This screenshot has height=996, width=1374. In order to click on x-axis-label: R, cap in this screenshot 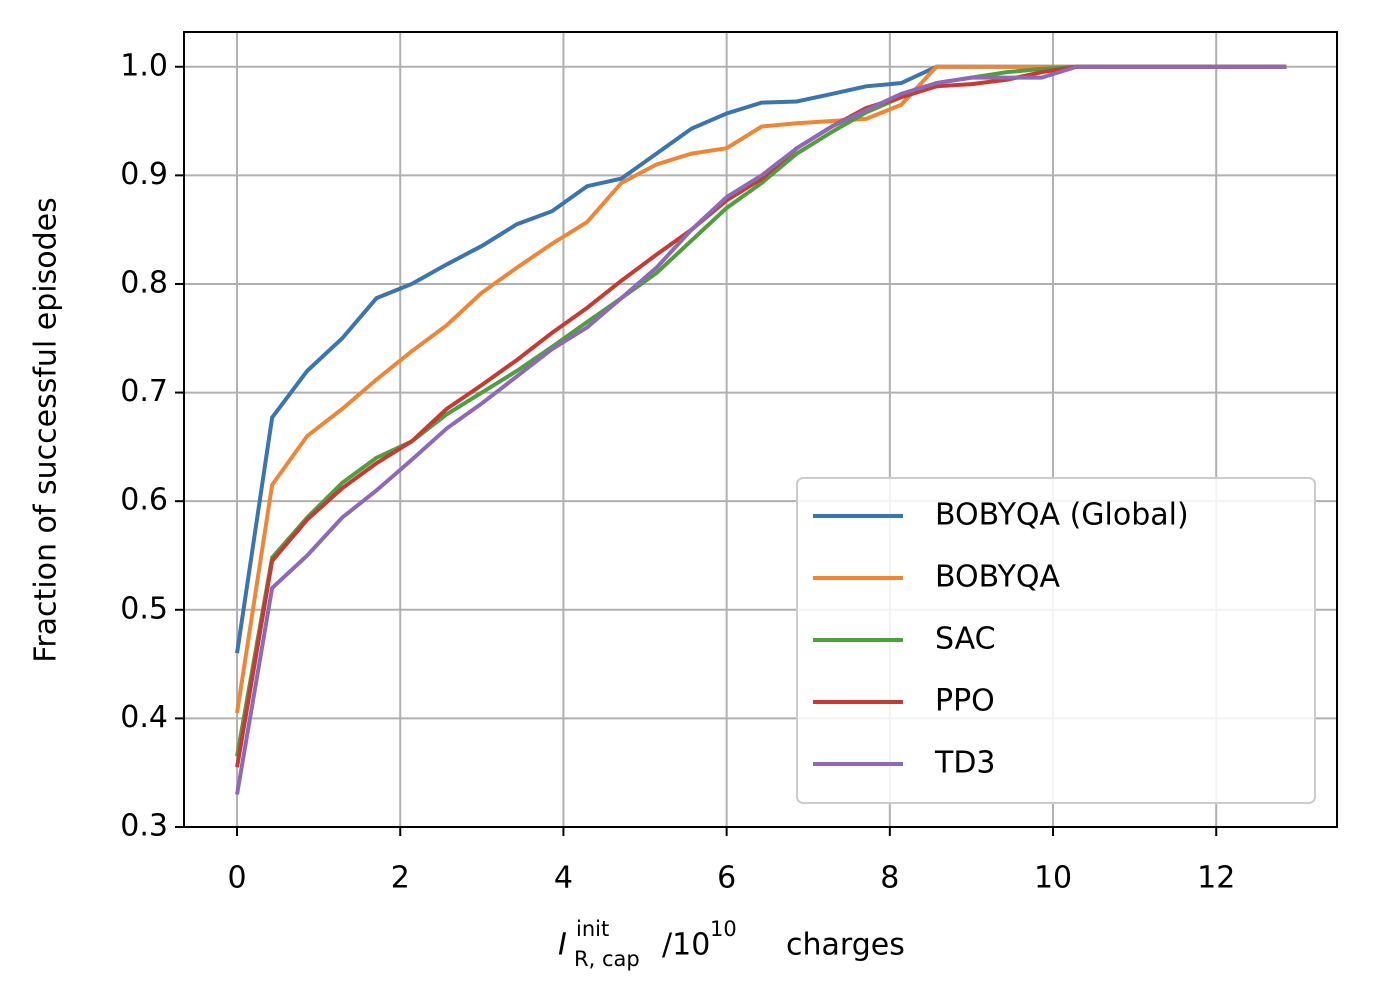, I will do `click(607, 959)`.